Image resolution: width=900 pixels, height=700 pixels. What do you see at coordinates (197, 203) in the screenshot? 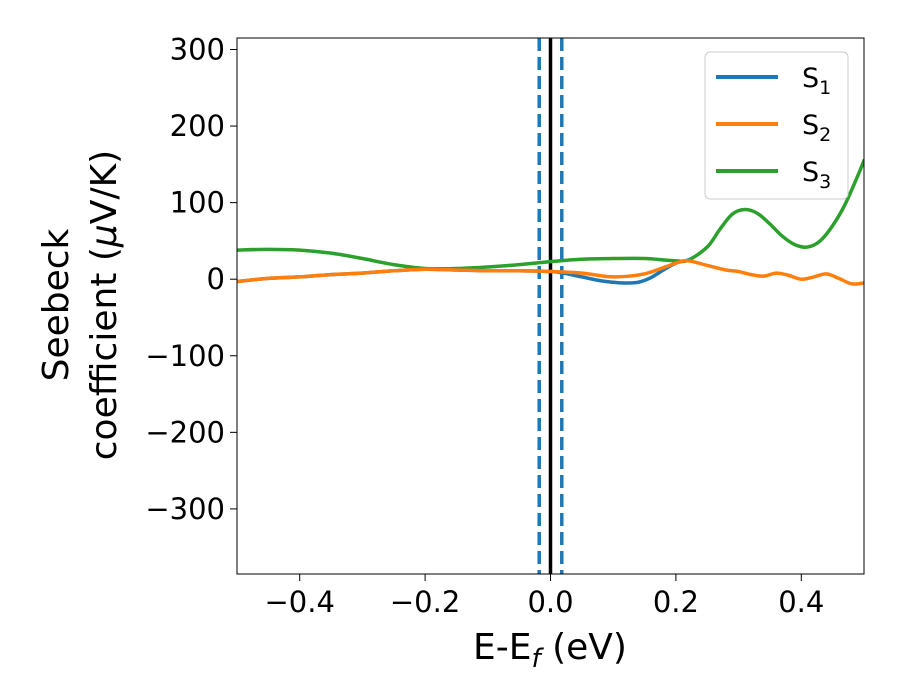
I see `y-tick-label: 100` at bounding box center [197, 203].